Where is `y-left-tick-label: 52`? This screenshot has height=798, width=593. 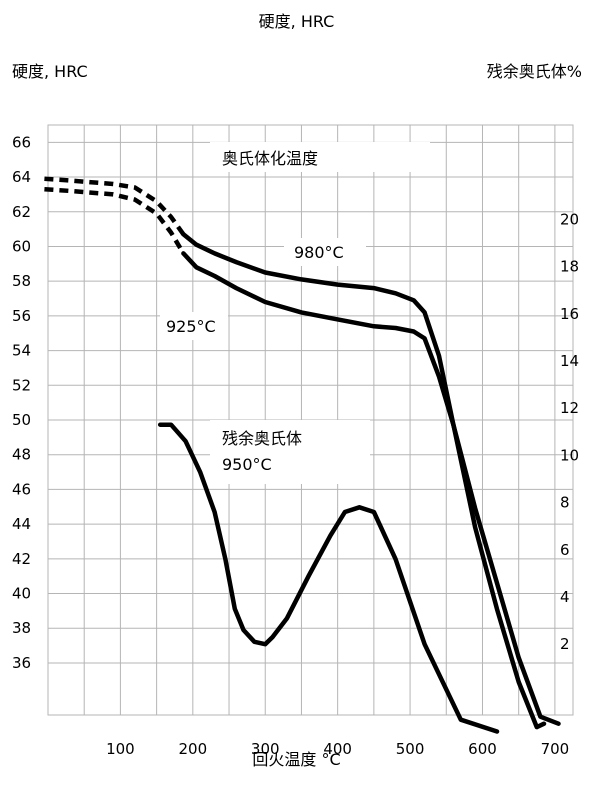 y-left-tick-label: 52 is located at coordinates (21, 385).